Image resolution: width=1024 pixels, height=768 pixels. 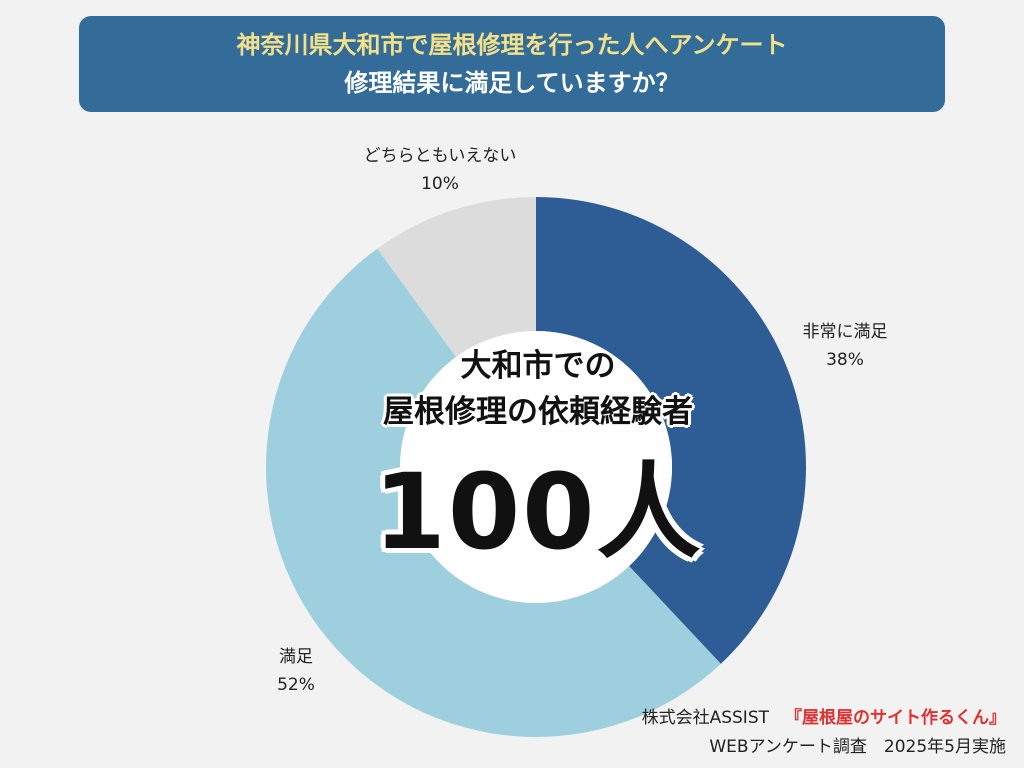 I want to click on center-line-2: 屋根修理の依頼経験者, so click(x=538, y=412).